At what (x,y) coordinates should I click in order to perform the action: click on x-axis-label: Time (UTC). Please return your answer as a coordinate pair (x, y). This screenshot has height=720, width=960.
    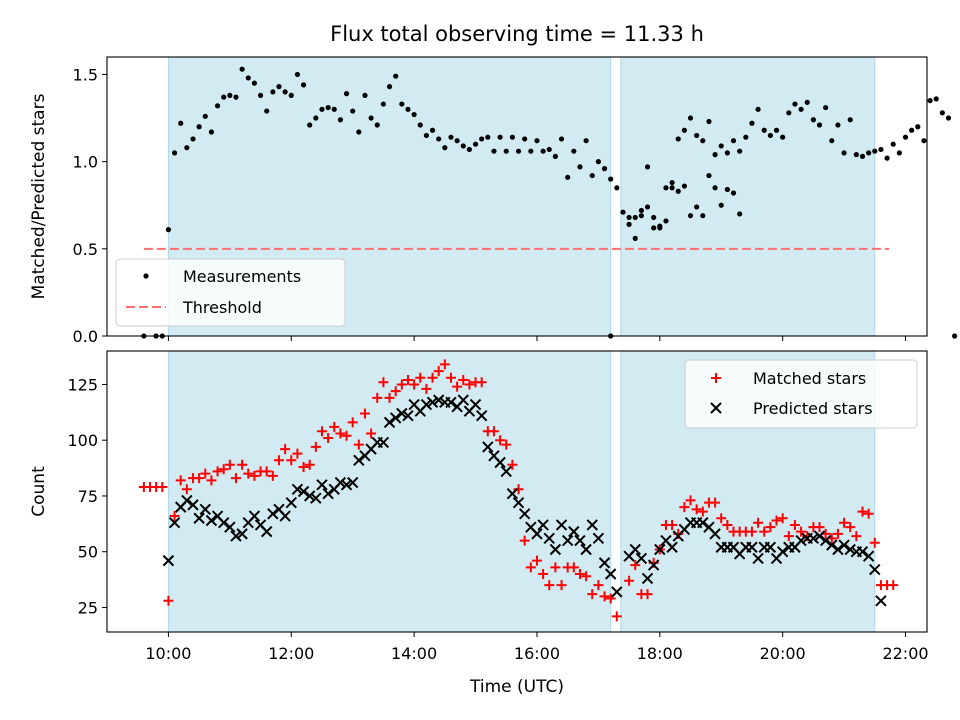
    Looking at the image, I should click on (516, 687).